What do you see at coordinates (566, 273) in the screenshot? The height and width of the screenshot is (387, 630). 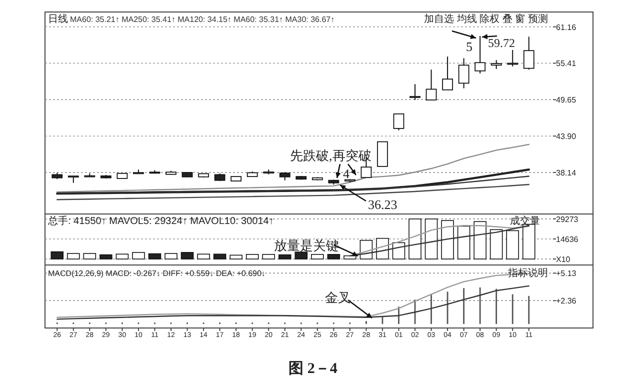 I see `y-tick-label: +5.13` at bounding box center [566, 273].